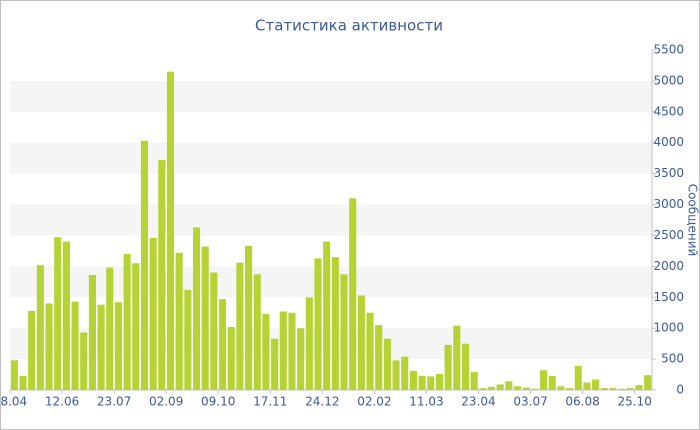 Image resolution: width=700 pixels, height=430 pixels. I want to click on x-tick-label: 02.02, so click(374, 402).